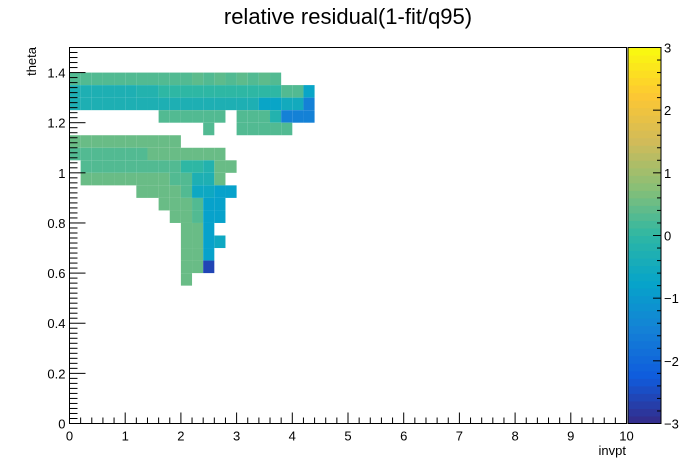  What do you see at coordinates (514, 436) in the screenshot?
I see `x-tick-label: 8` at bounding box center [514, 436].